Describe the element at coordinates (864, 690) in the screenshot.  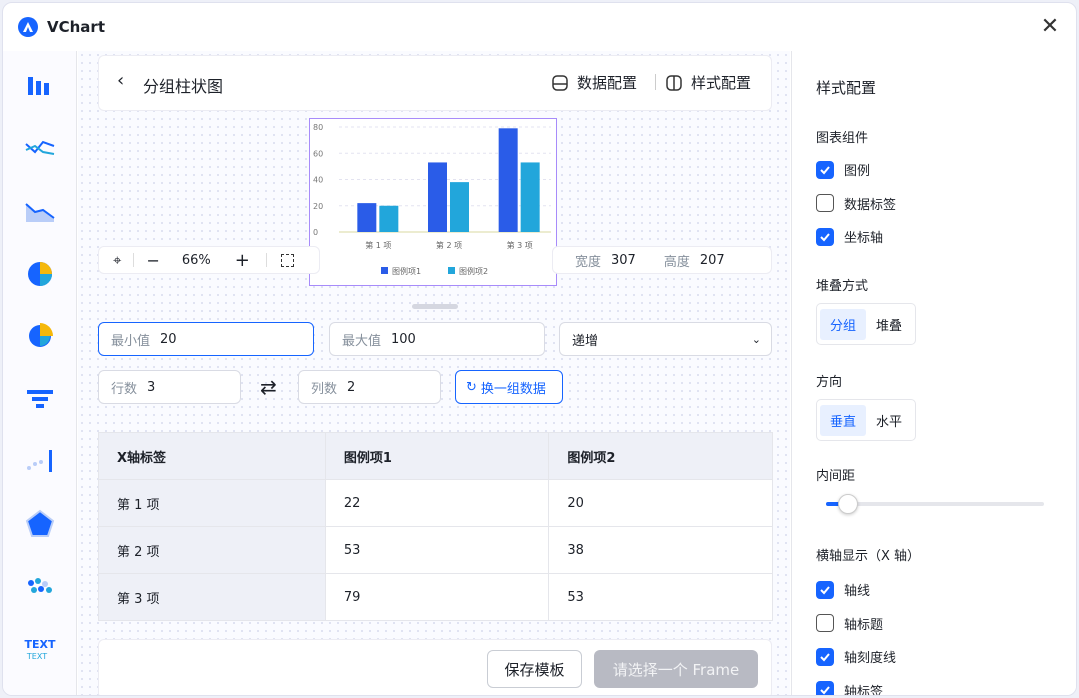
I see `checkbox-label: 轴标签` at that location.